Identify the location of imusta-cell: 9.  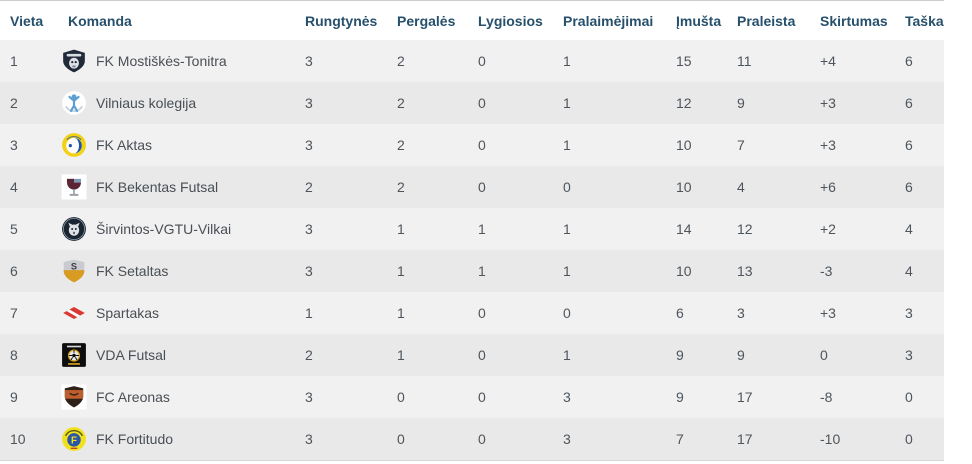
(680, 355).